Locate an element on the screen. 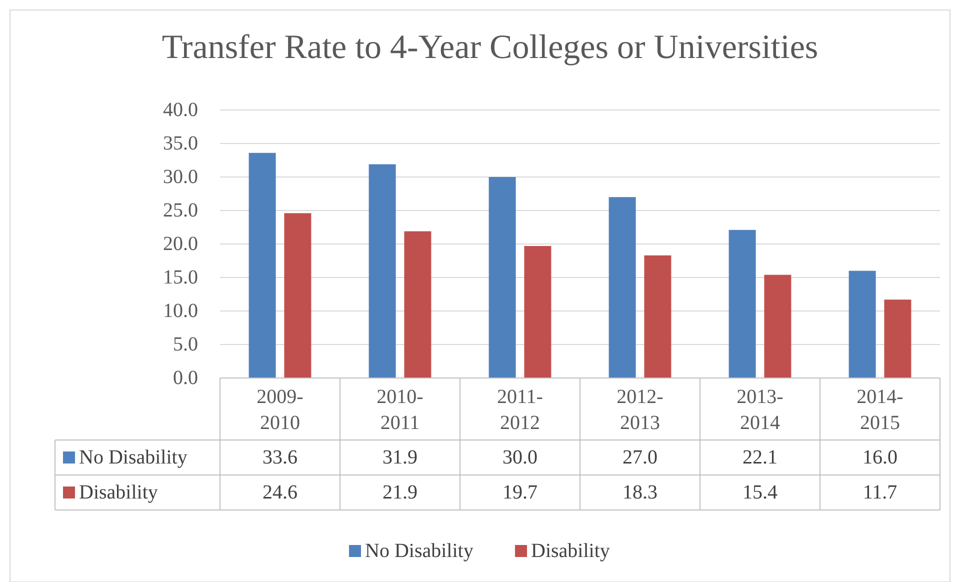 This screenshot has width=960, height=582. y-tick-label: 30.0 is located at coordinates (180, 177).